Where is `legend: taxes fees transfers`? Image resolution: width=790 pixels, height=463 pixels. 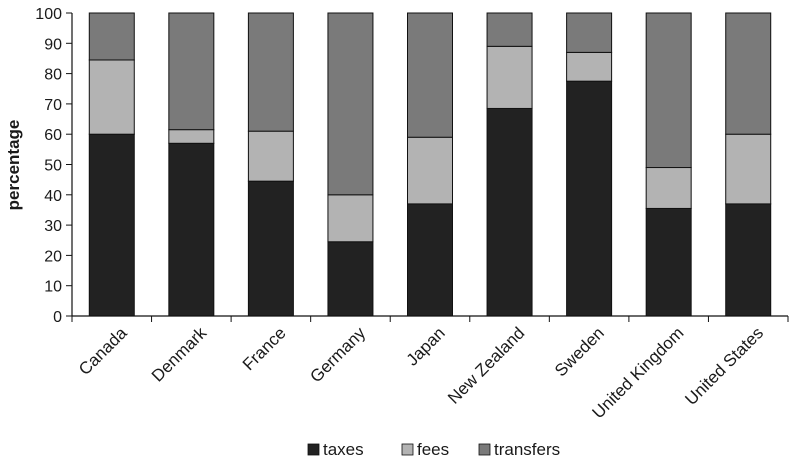
legend: taxes fees transfers is located at coordinates (433, 449).